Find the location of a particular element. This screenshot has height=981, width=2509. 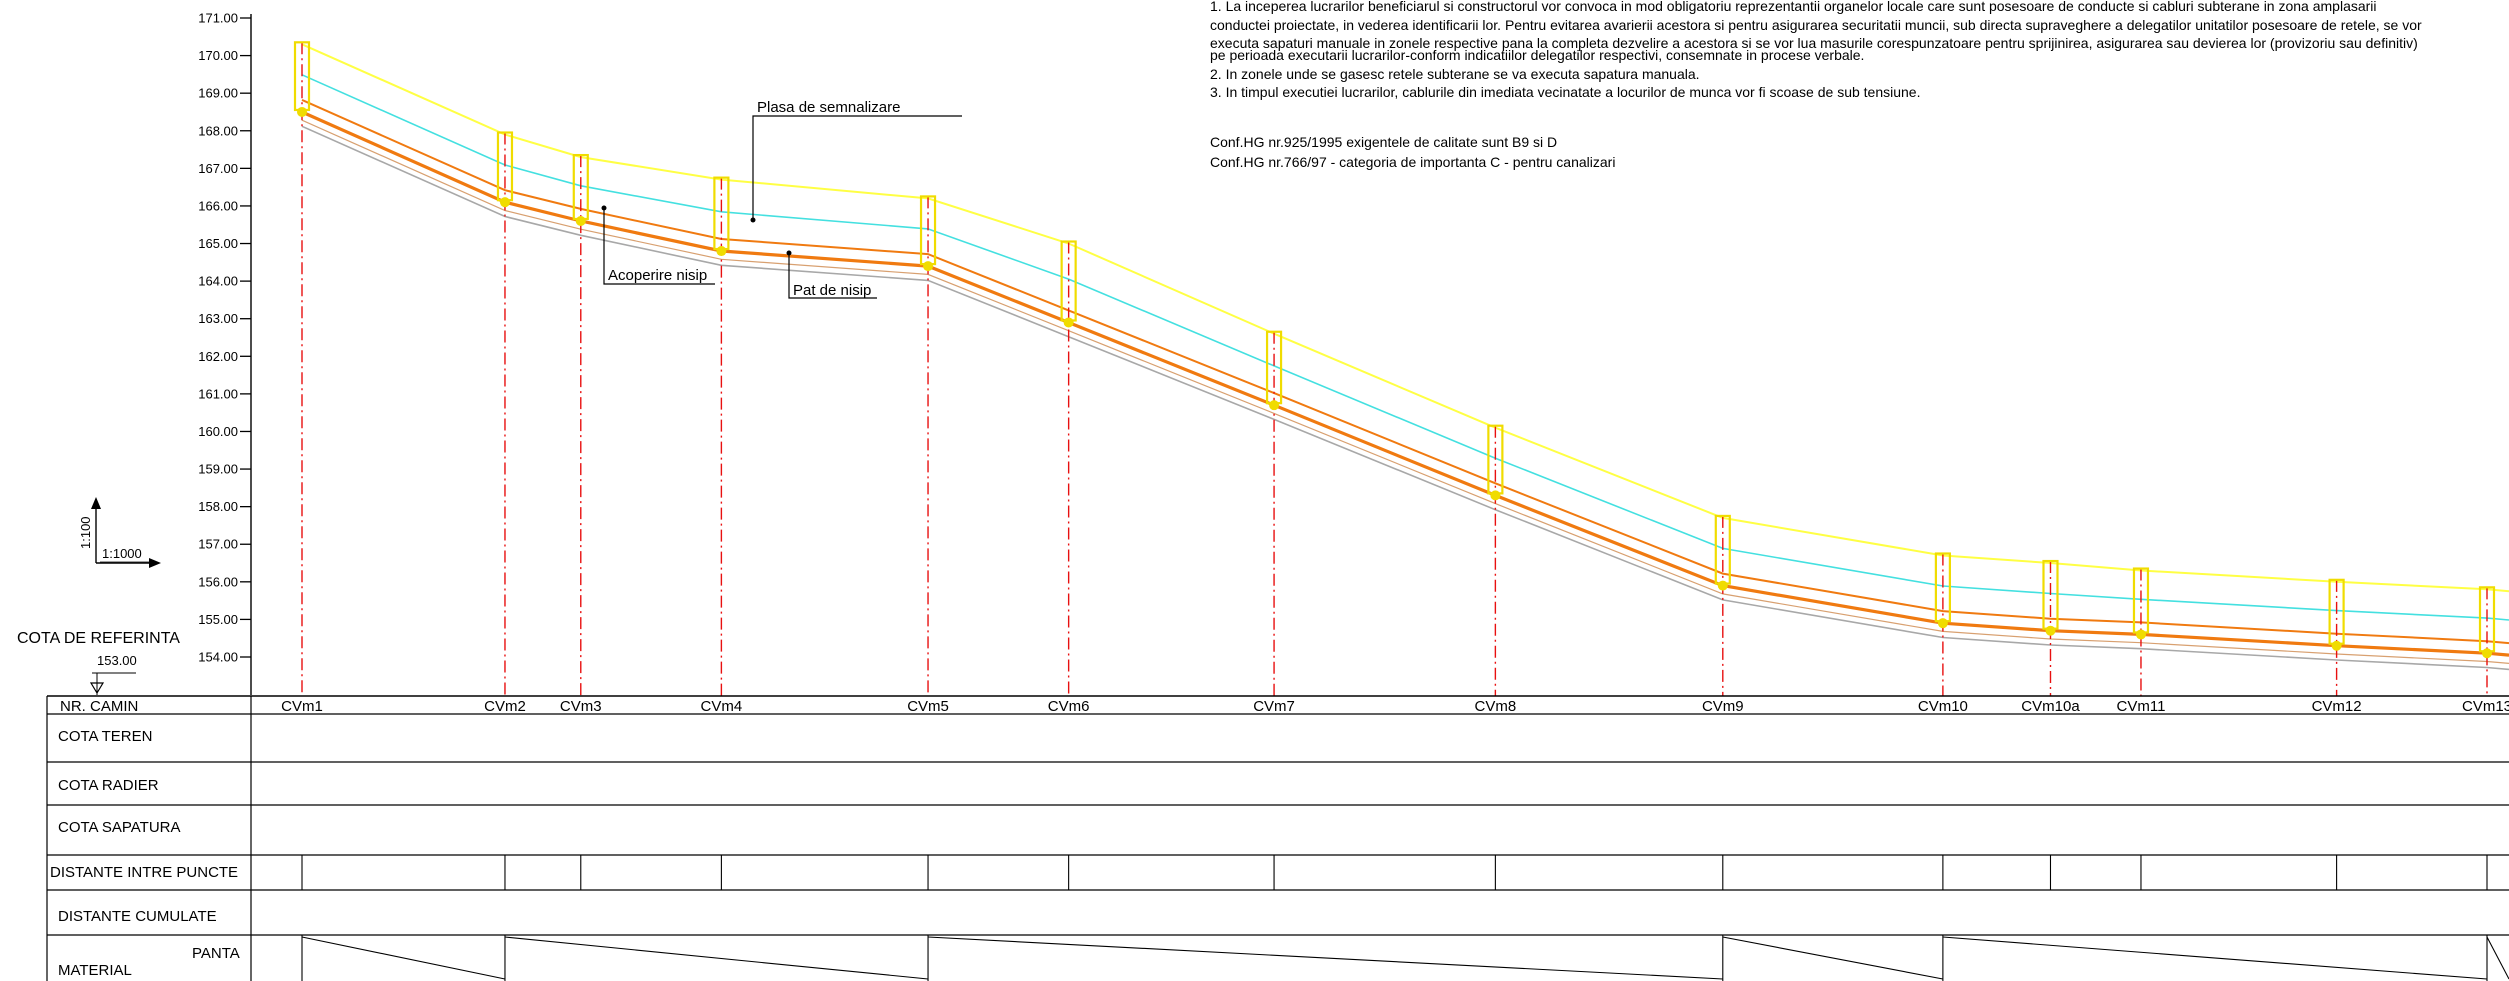

elevation-tick-label: 156.00 is located at coordinates (218, 581).